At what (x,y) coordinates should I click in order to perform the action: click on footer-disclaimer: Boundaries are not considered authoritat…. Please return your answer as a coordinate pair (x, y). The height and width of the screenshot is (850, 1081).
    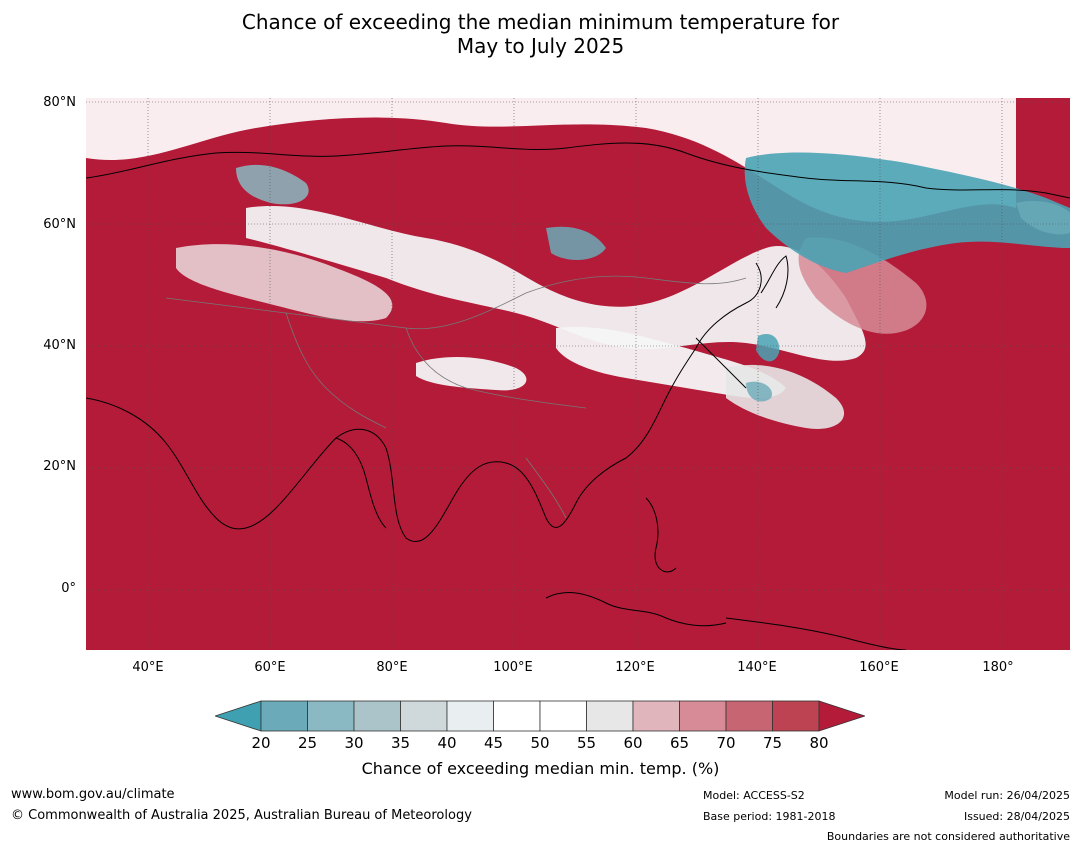
    Looking at the image, I should click on (948, 836).